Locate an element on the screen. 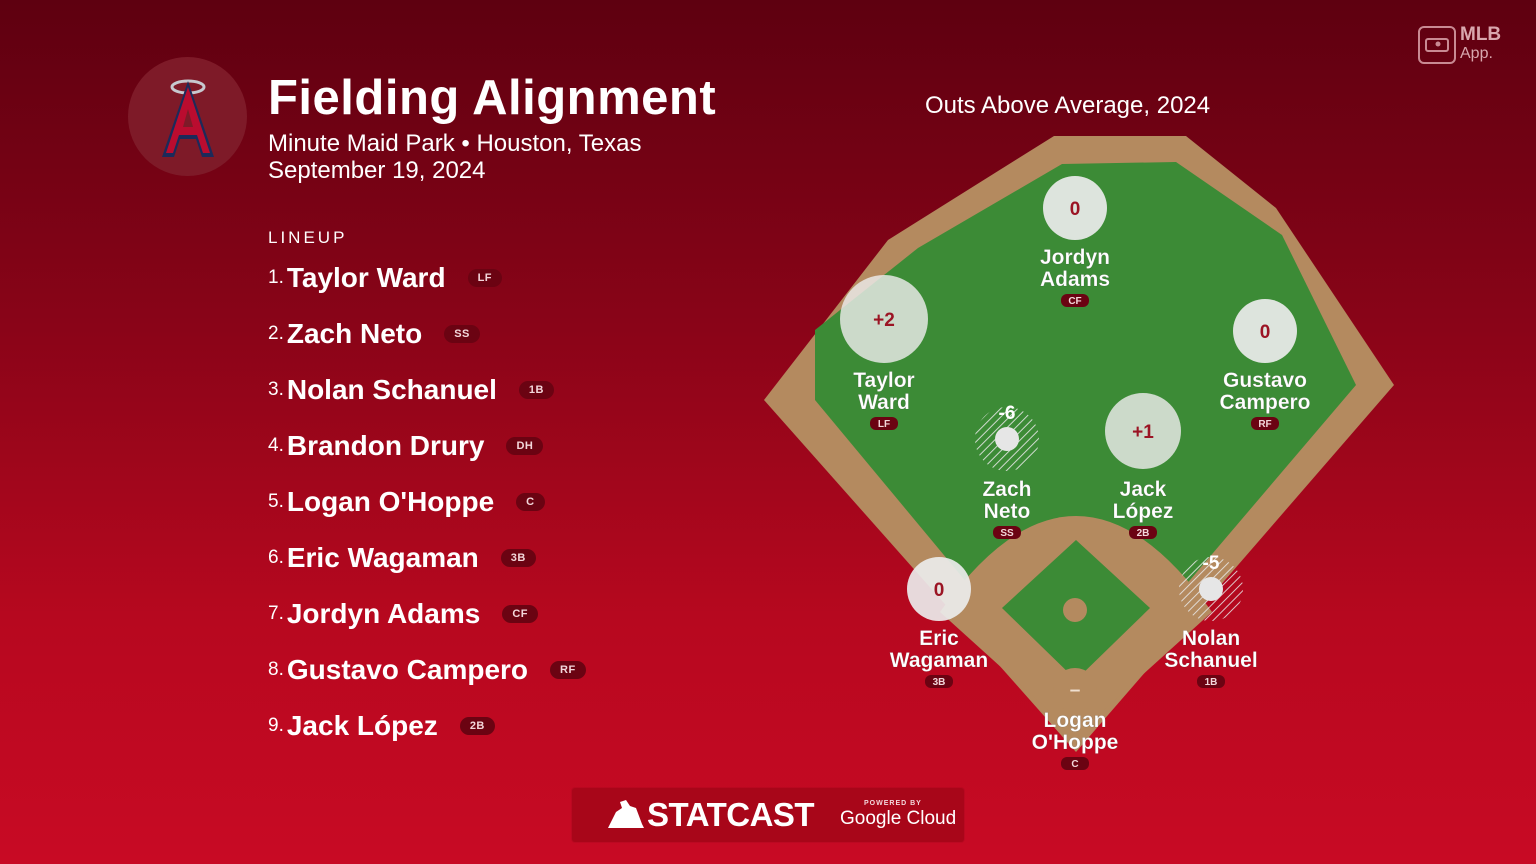  position-badge: C is located at coordinates (530, 502).